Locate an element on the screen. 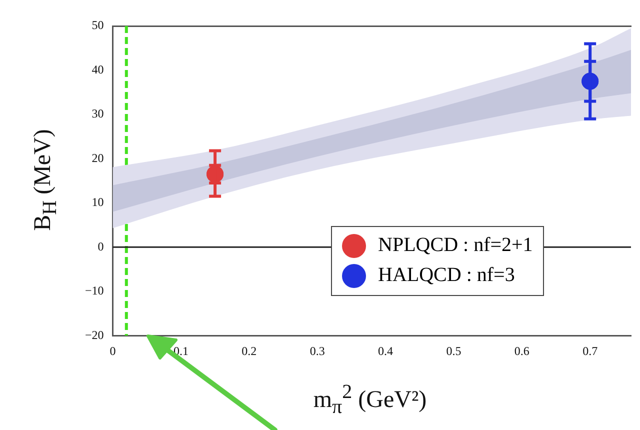  legend-label: HALQCD : nf=3 is located at coordinates (446, 276).